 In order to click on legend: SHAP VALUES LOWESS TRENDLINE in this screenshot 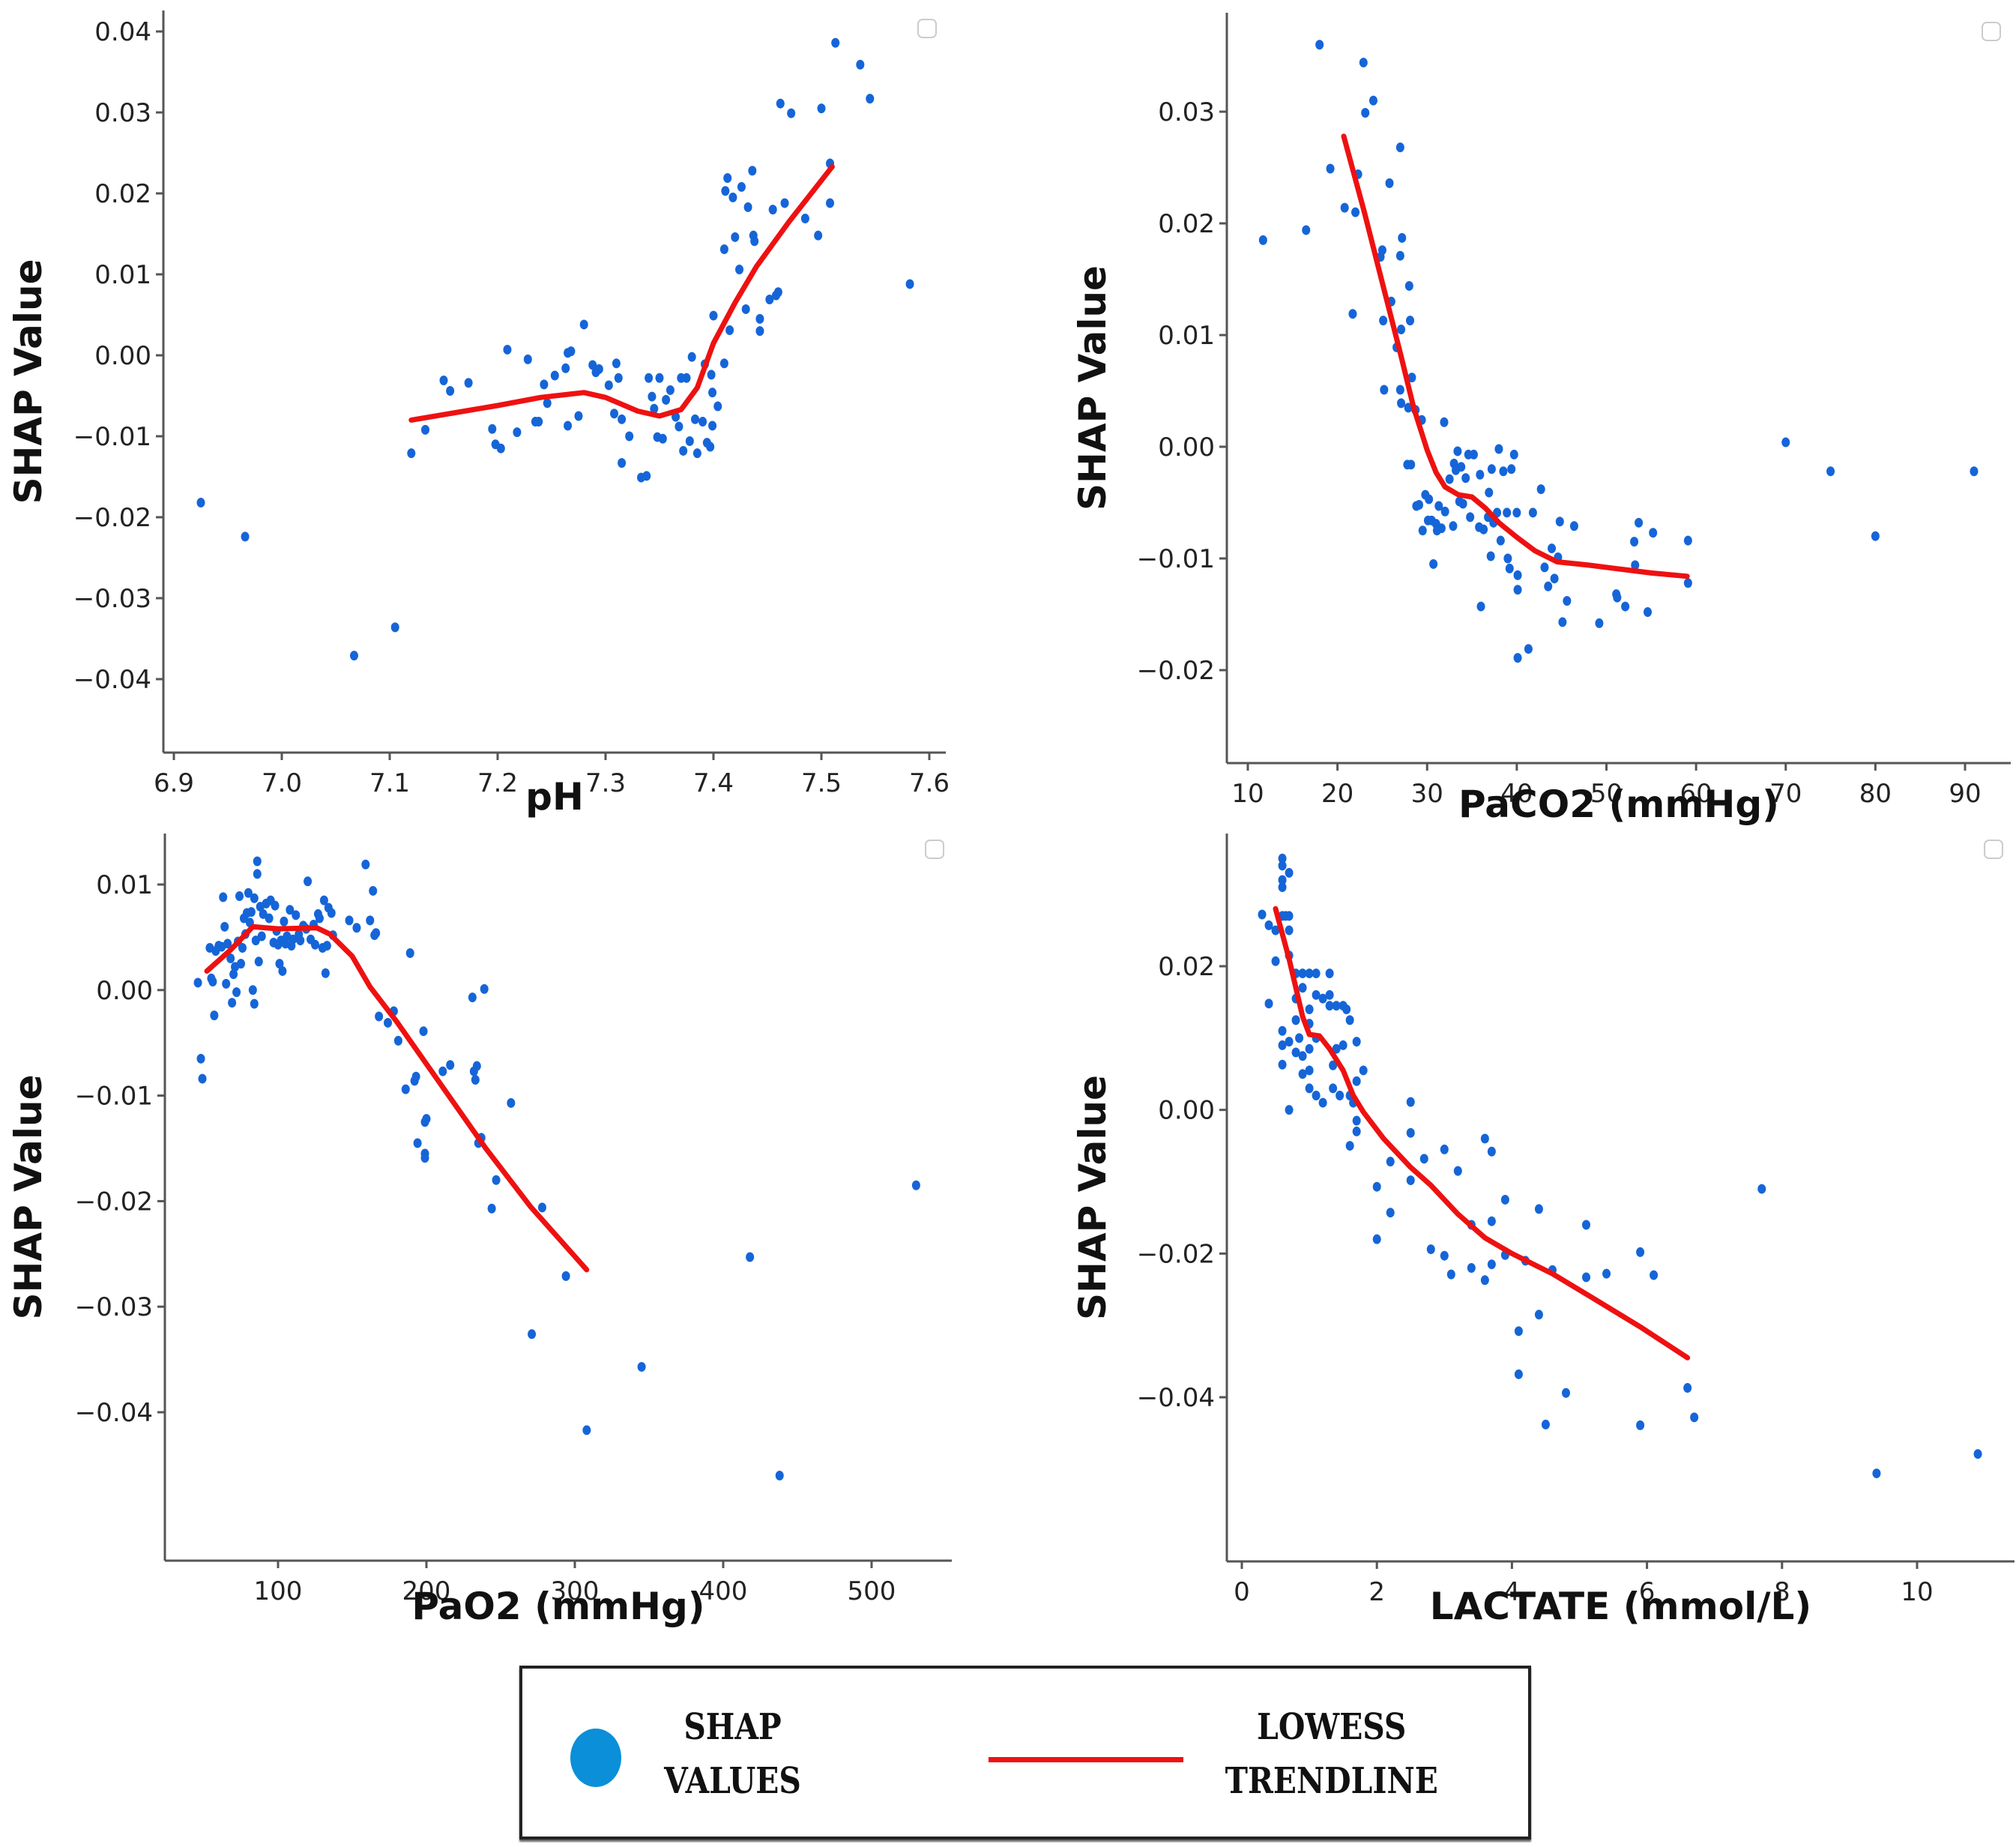, I will do `click(1025, 1753)`.